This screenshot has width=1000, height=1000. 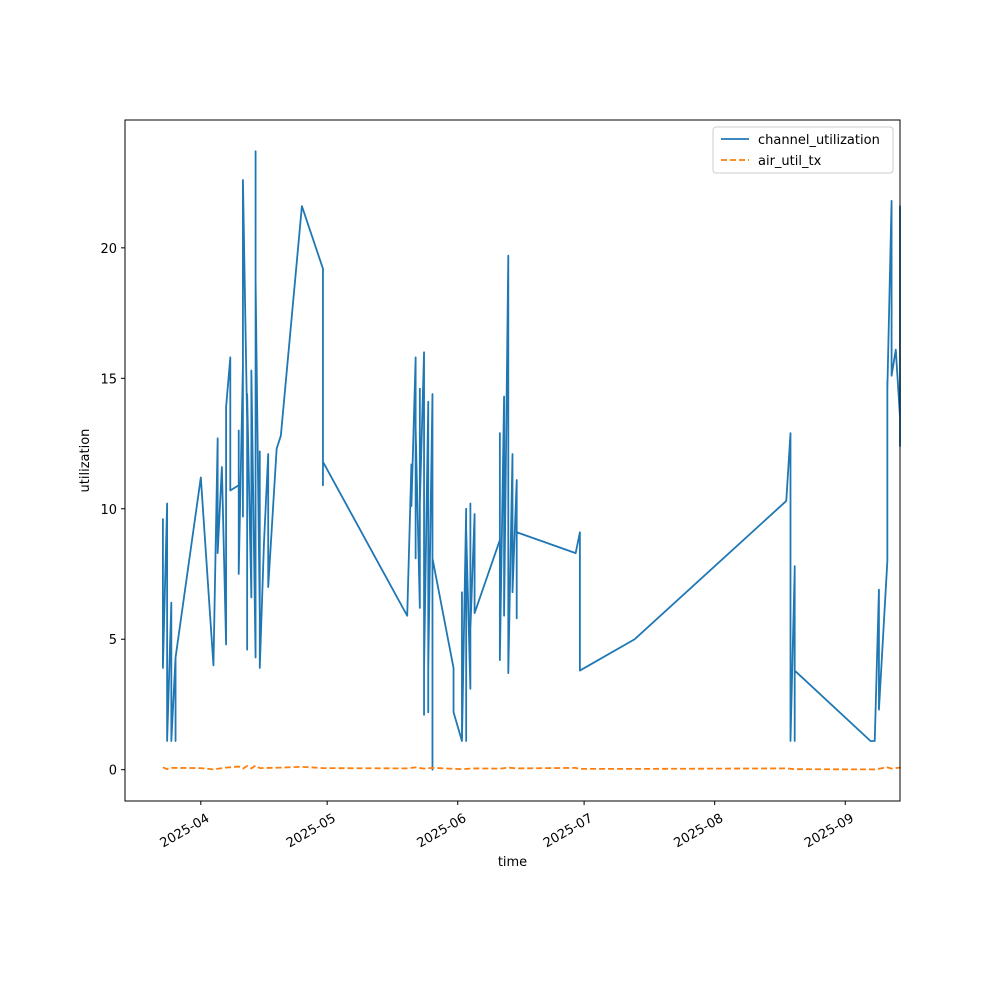 What do you see at coordinates (113, 640) in the screenshot?
I see `y-tick-label: 5` at bounding box center [113, 640].